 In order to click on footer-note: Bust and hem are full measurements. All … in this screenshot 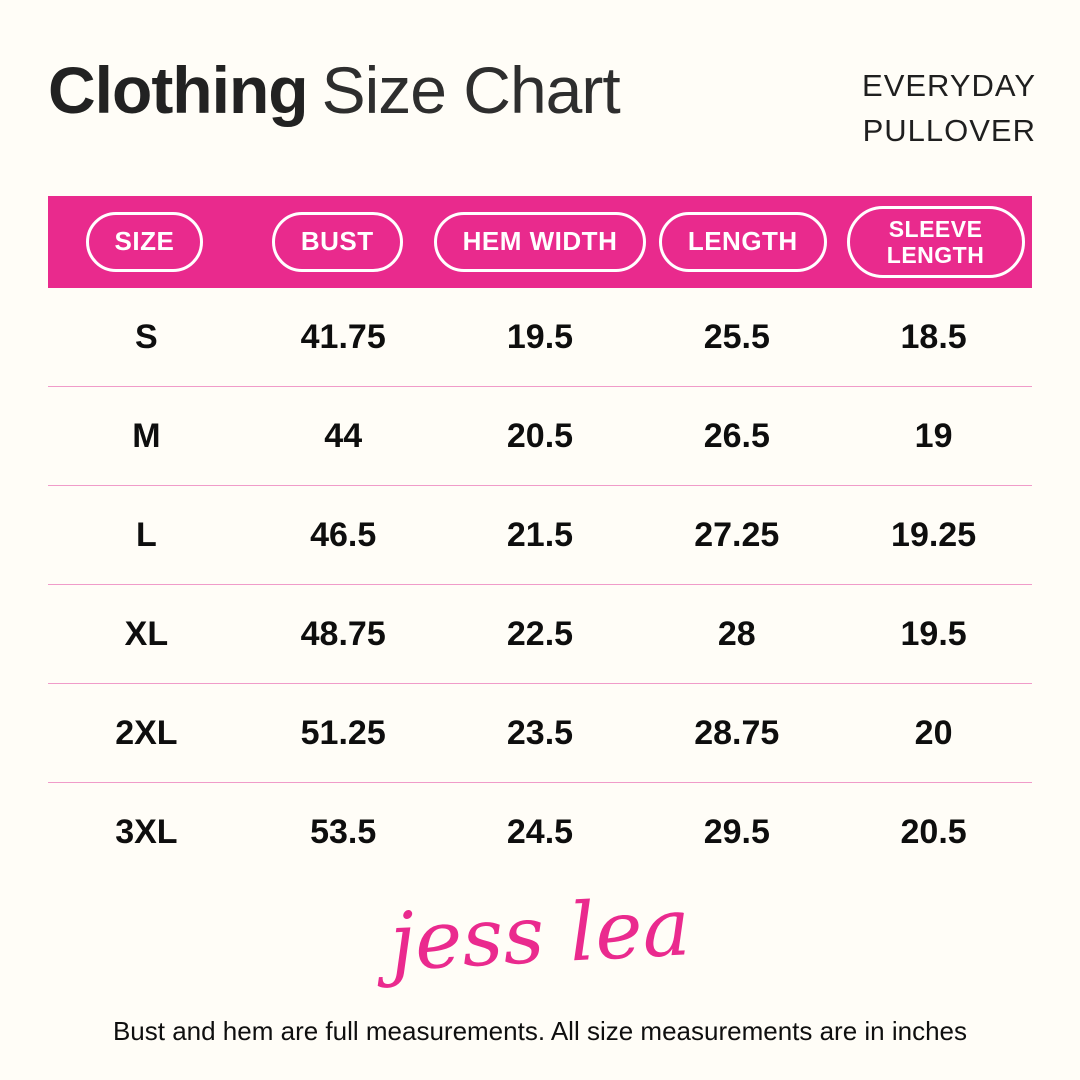, I will do `click(540, 1031)`.